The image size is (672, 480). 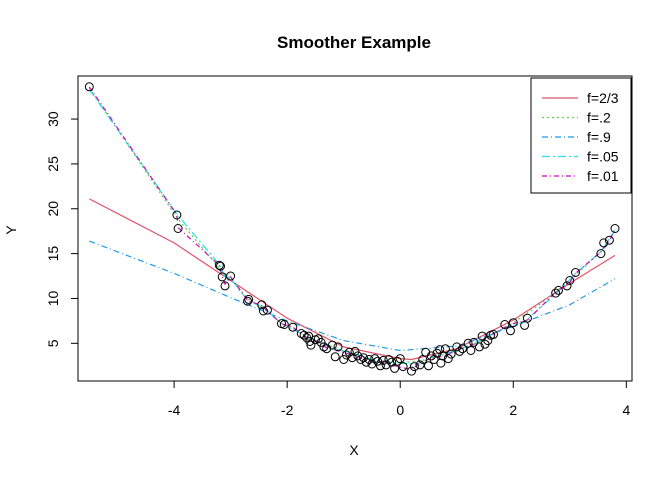 What do you see at coordinates (599, 118) in the screenshot?
I see `legend-label: f=.2` at bounding box center [599, 118].